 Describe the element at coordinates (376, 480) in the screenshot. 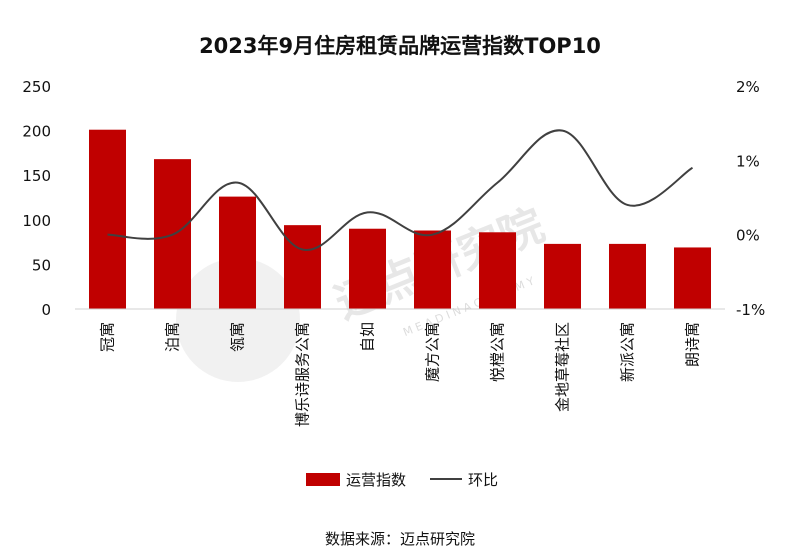

I see `legend-label-bar: 运营指数` at that location.